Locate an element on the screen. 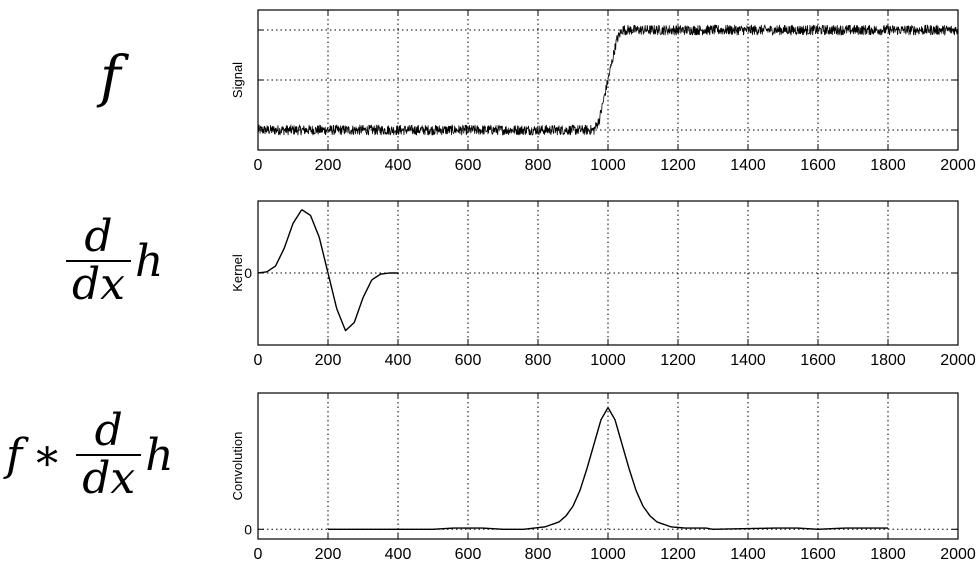 The width and height of the screenshot is (980, 568). formula-convolution-h: h is located at coordinates (159, 455).